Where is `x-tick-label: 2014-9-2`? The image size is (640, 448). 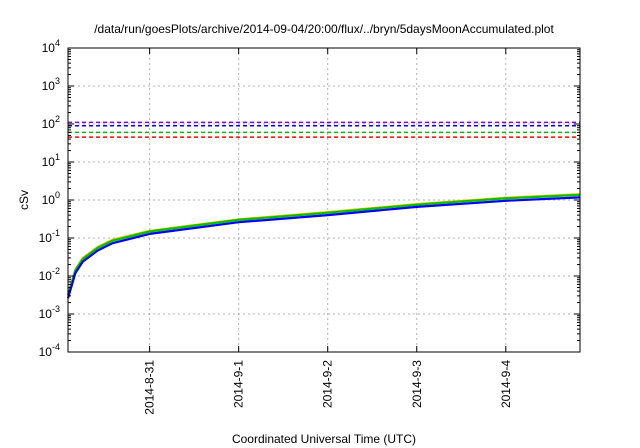 x-tick-label: 2014-9-2 is located at coordinates (328, 384).